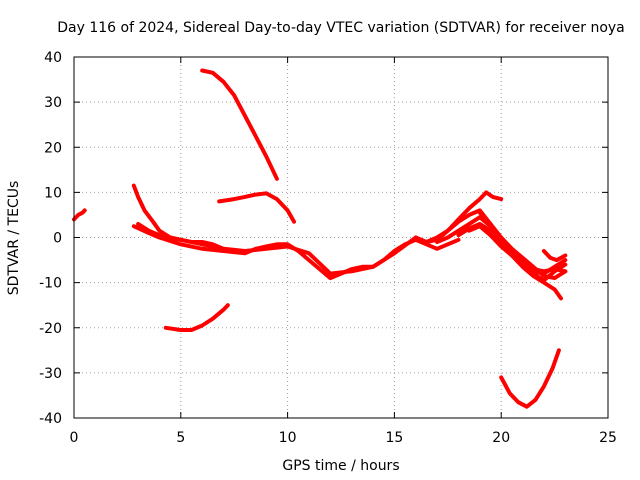  What do you see at coordinates (608, 438) in the screenshot?
I see `x-tick-label: 25` at bounding box center [608, 438].